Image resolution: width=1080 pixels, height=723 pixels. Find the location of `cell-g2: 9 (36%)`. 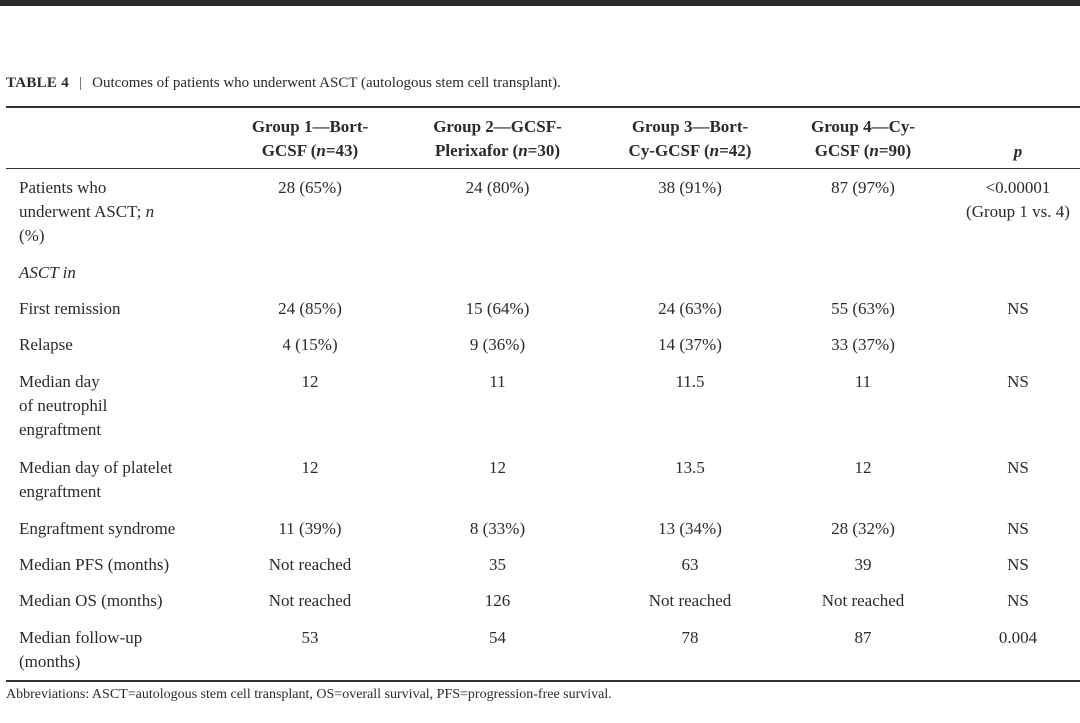

cell-g2: 9 (36%) is located at coordinates (497, 344).